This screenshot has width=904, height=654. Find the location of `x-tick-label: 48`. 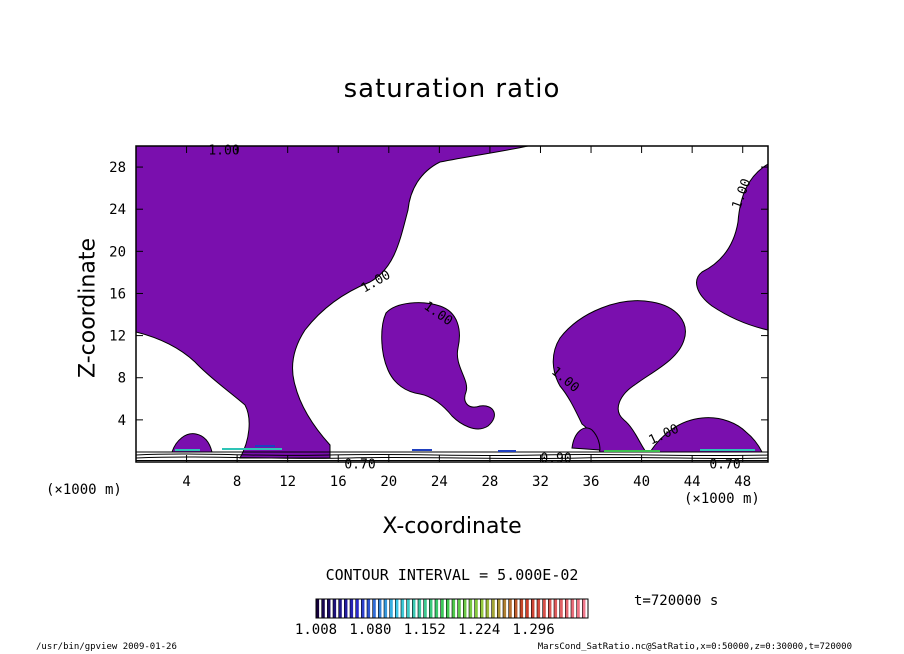

x-tick-label: 48 is located at coordinates (742, 482).